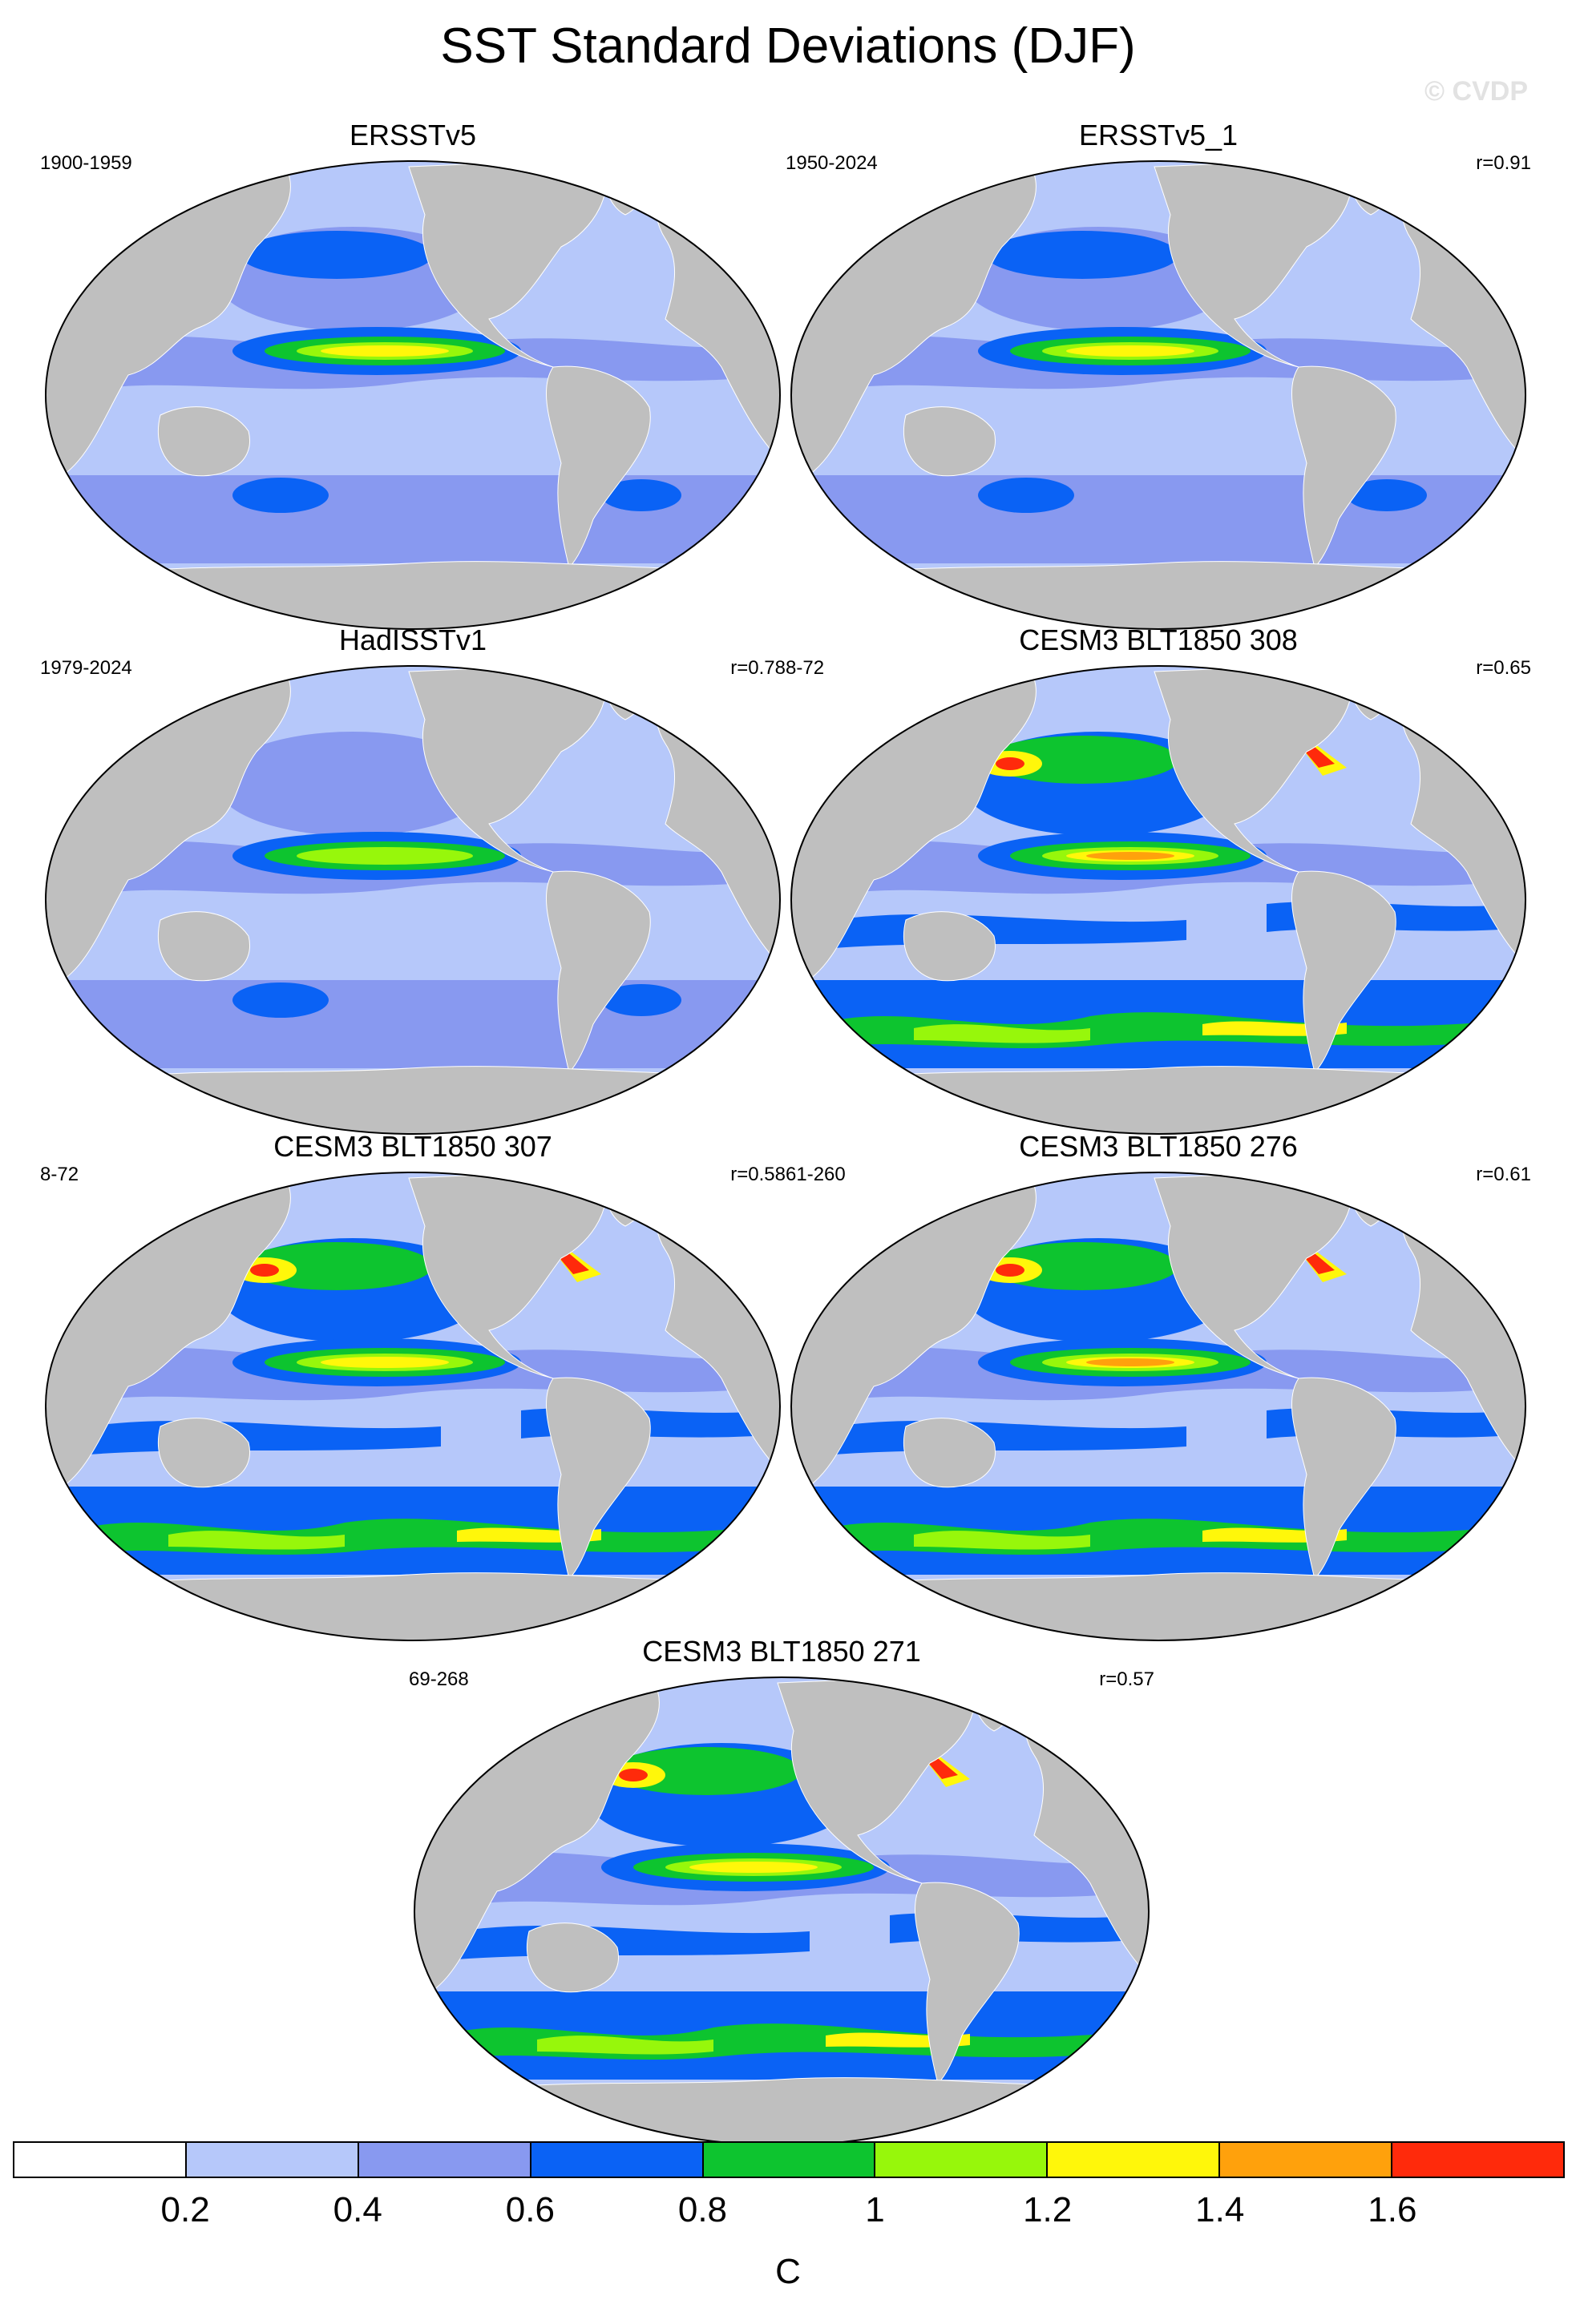  What do you see at coordinates (1158, 639) in the screenshot?
I see `panel-title: CESM3 BLT1850 308` at bounding box center [1158, 639].